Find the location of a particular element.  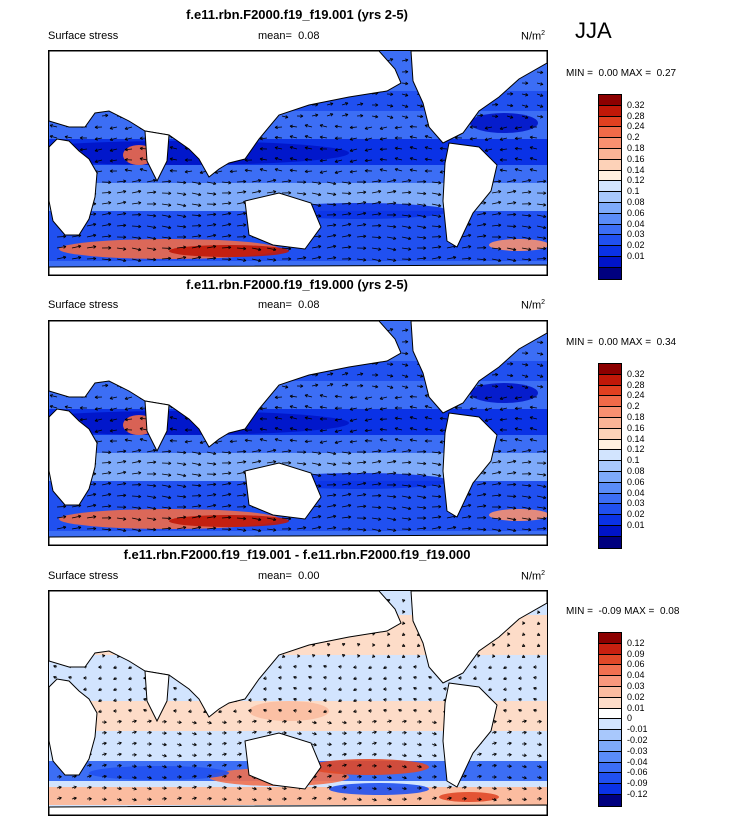

field-contour is located at coordinates (518, 515).